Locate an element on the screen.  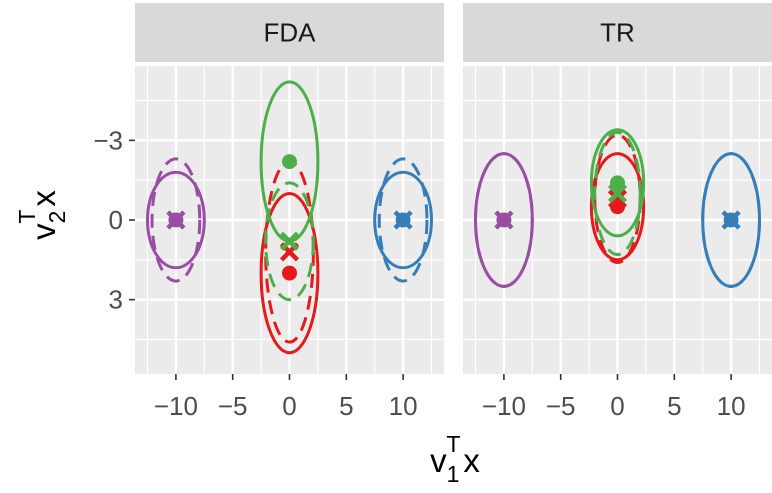
strip-label: FDA is located at coordinates (290, 33).